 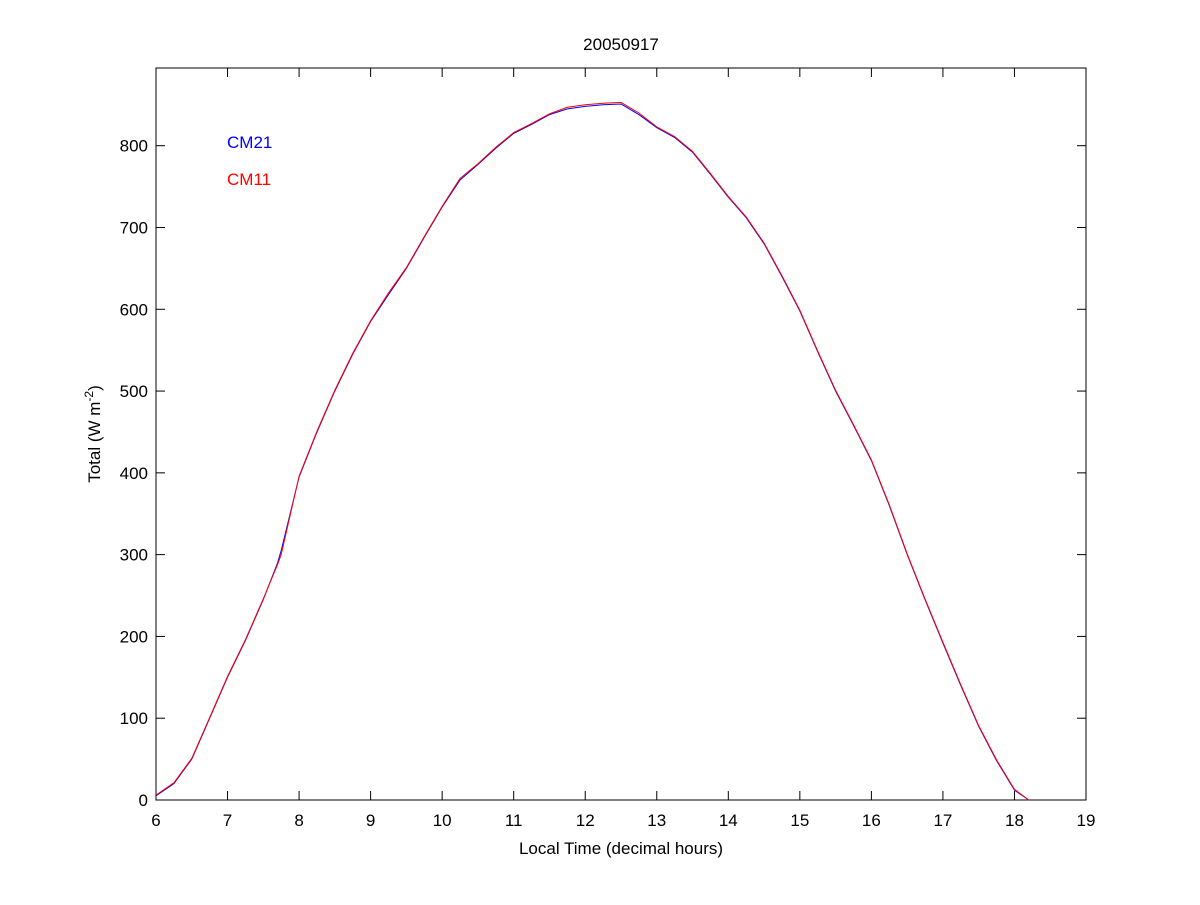 I want to click on x-tick-label: 16, so click(x=871, y=820).